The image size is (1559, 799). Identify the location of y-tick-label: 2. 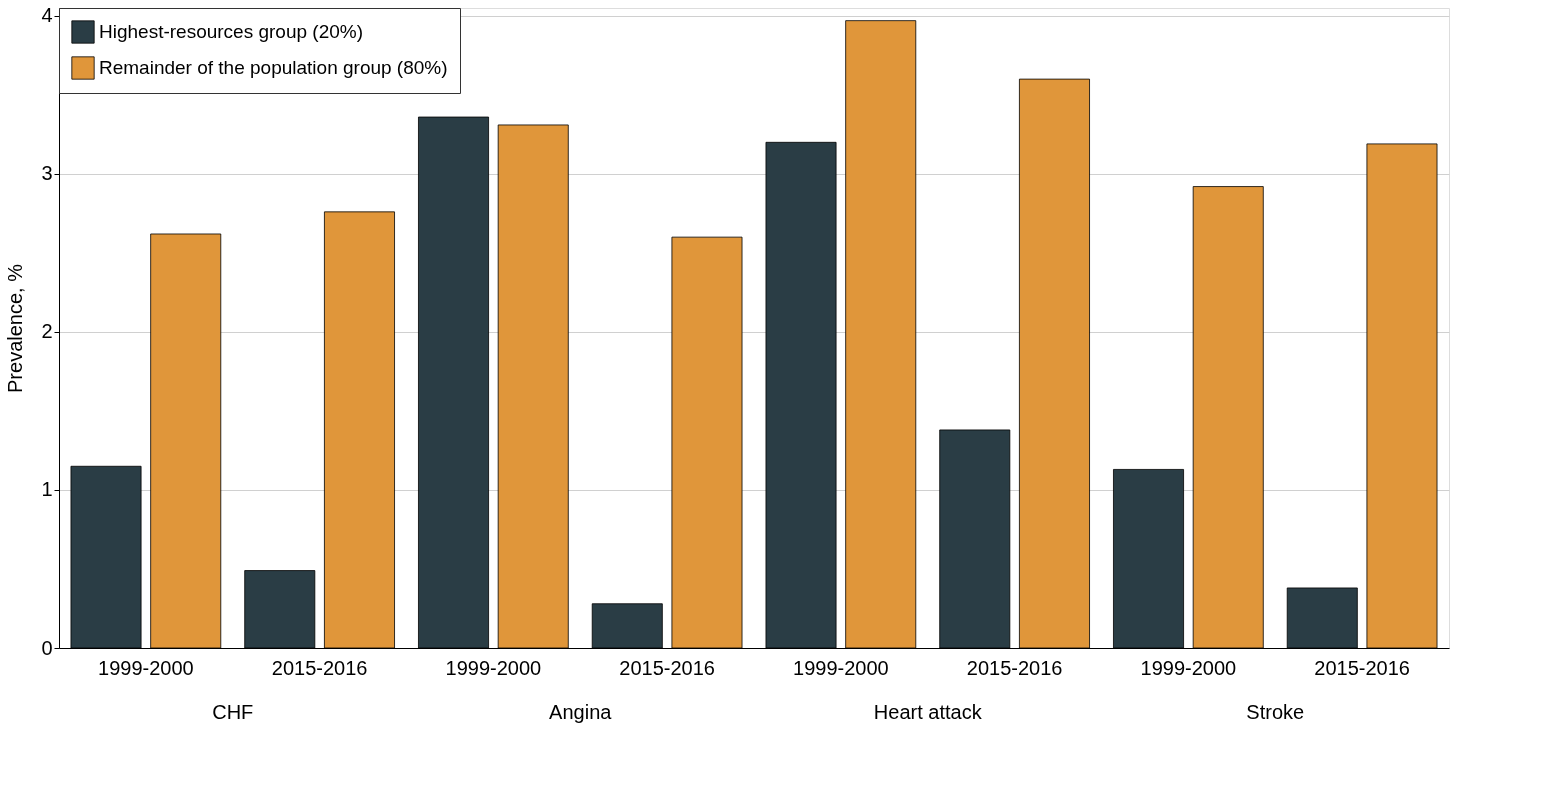
(47, 331).